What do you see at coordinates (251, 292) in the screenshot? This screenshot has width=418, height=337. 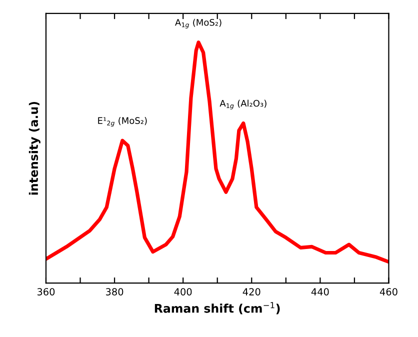 I see `x-tick-label: 420` at bounding box center [251, 292].